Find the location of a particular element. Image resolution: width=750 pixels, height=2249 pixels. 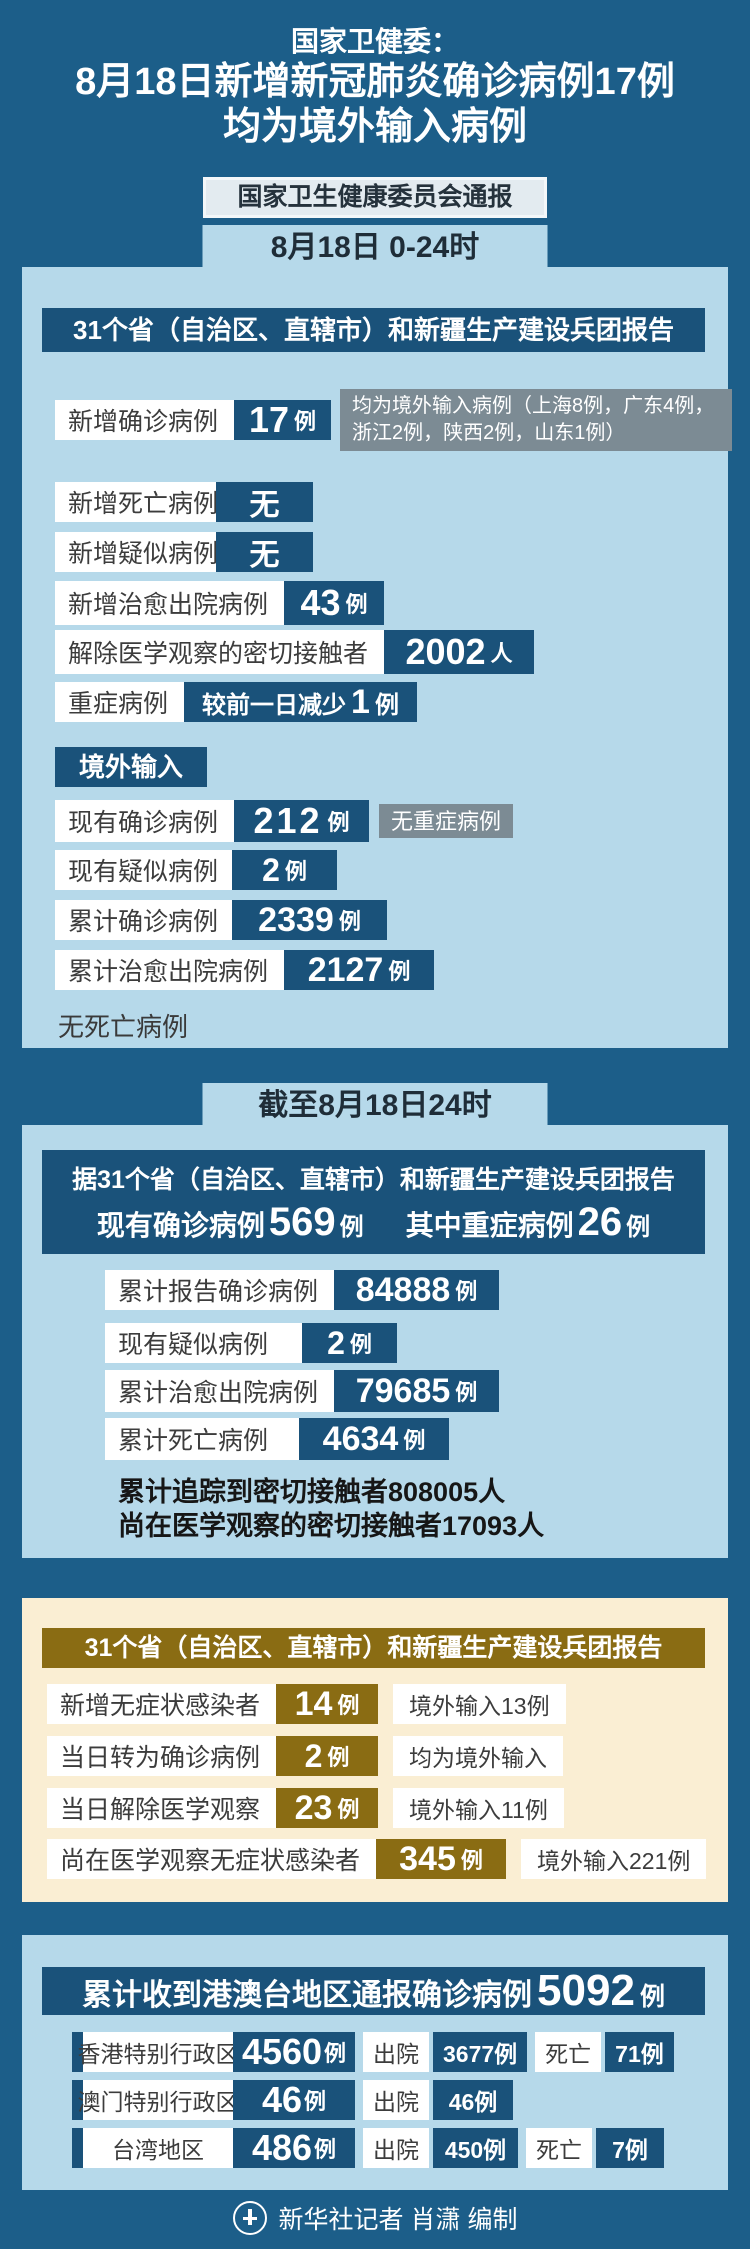

stat-row: 新增死亡病例 无 is located at coordinates (184, 502).